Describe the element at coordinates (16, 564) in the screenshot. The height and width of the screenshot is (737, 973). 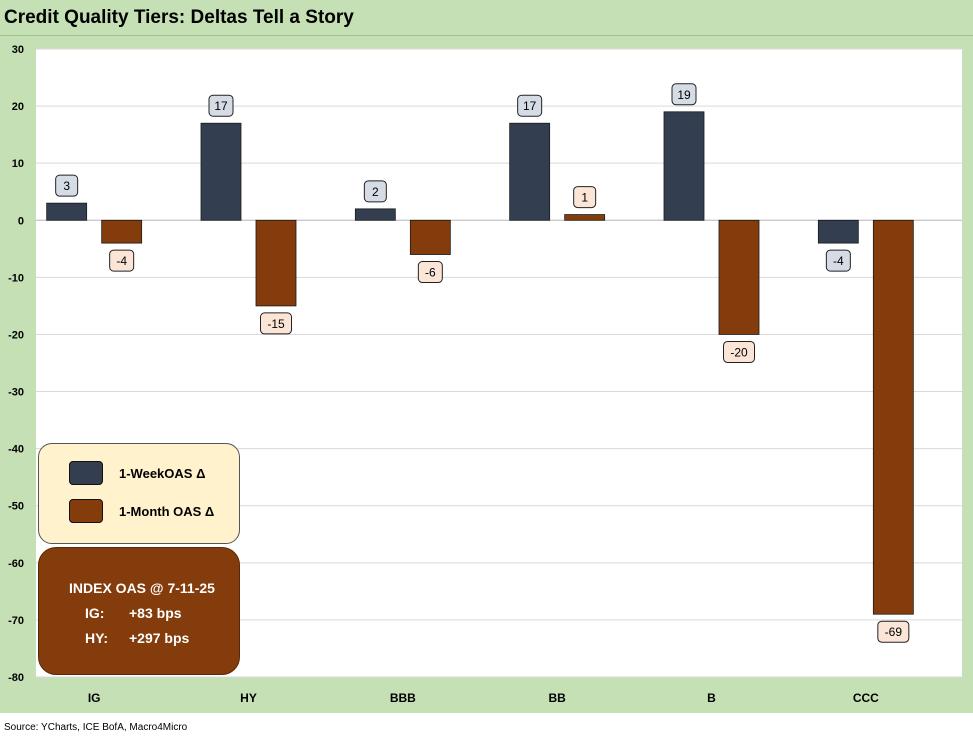
I see `y-tick-label: -60` at that location.